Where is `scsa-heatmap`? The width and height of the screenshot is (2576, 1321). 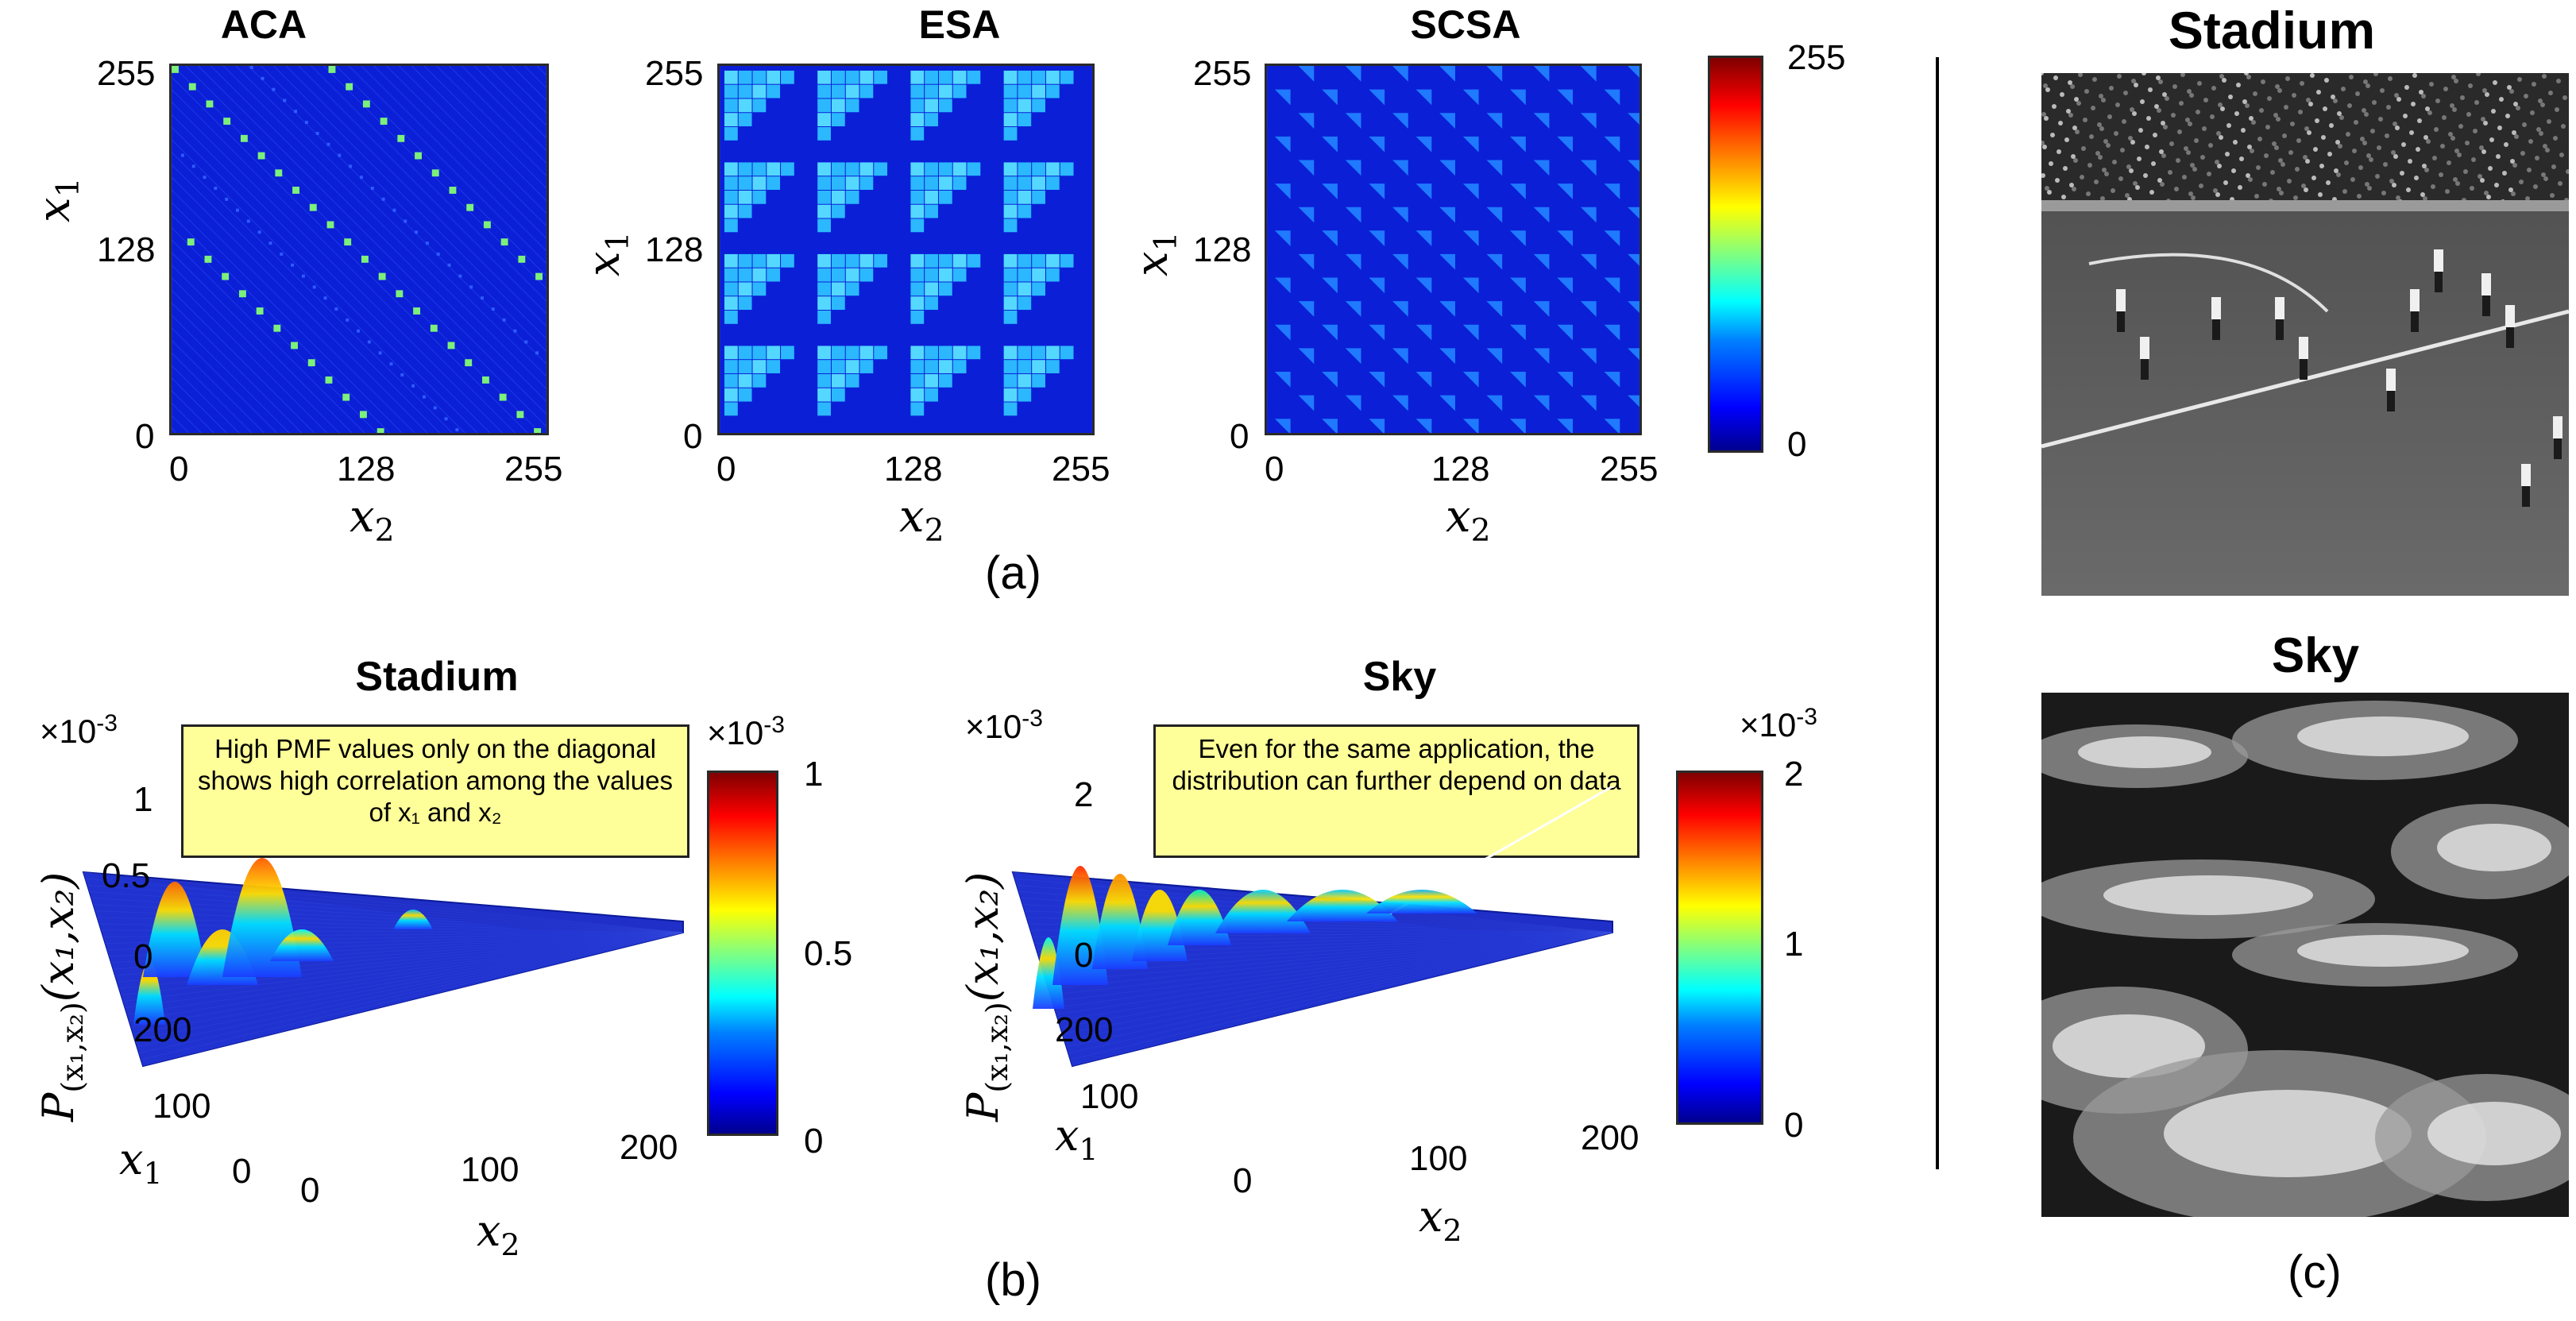 scsa-heatmap is located at coordinates (1453, 250).